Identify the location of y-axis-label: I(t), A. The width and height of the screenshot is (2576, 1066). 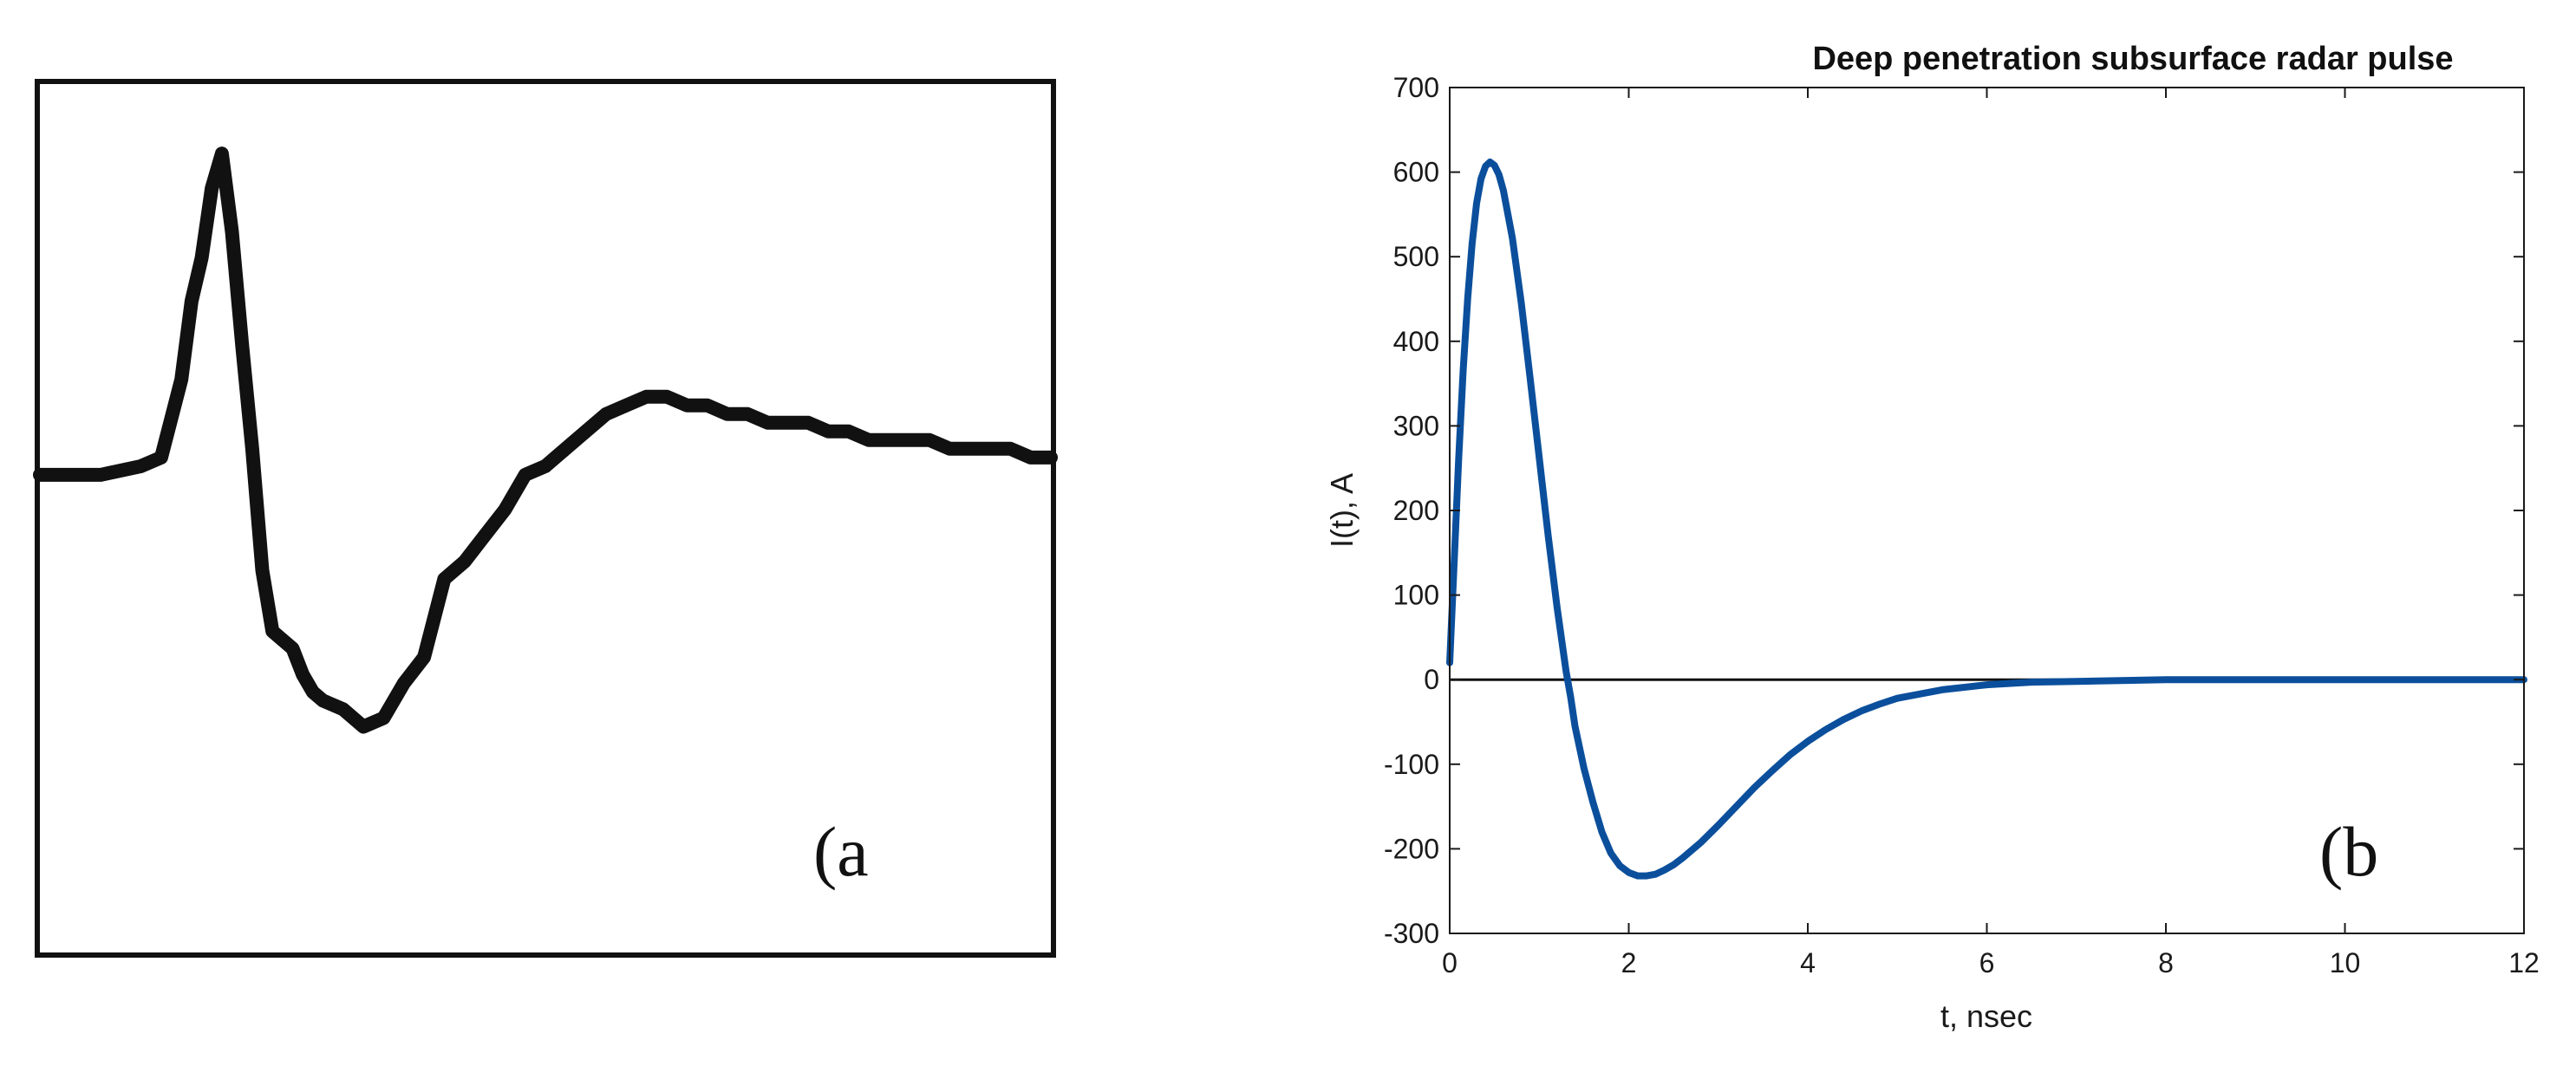
(1342, 510).